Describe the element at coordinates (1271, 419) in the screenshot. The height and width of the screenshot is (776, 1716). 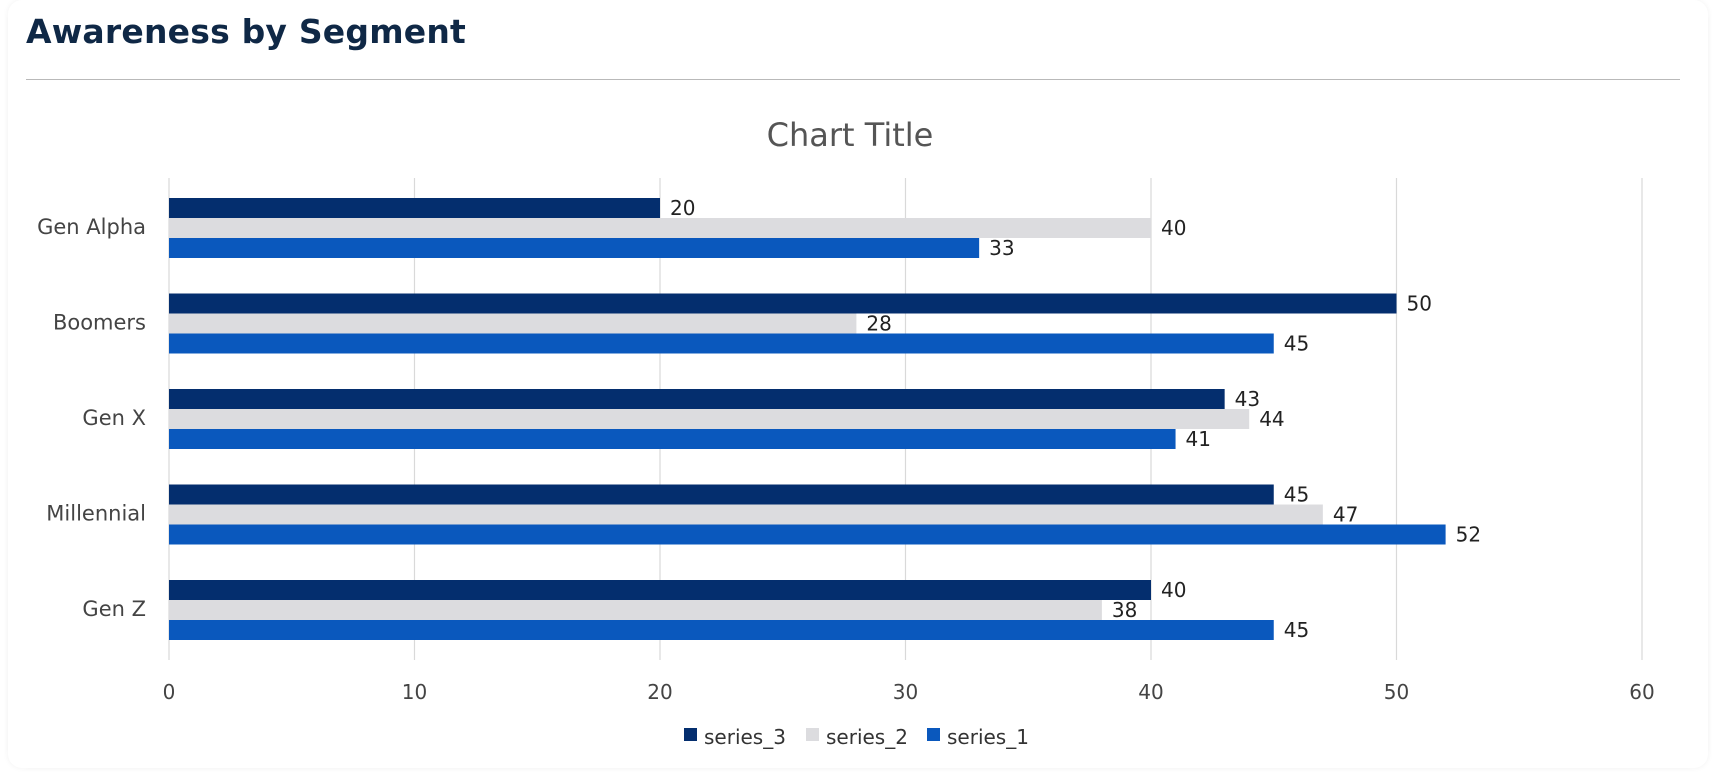
I see `data-label: 44` at that location.